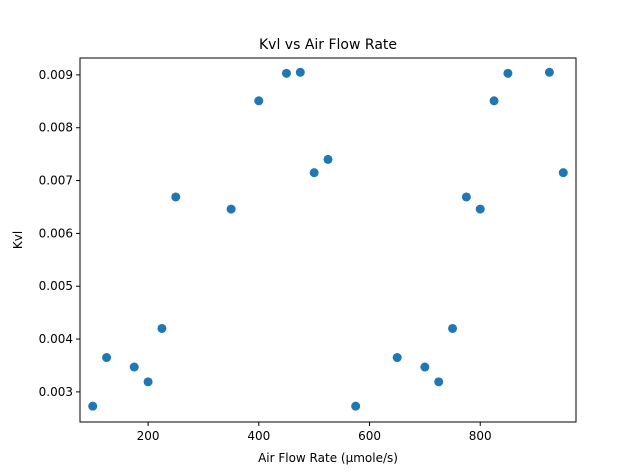 The width and height of the screenshot is (640, 474). Describe the element at coordinates (328, 458) in the screenshot. I see `x-axis-label: Air Flow Rate (μmole/s)` at that location.